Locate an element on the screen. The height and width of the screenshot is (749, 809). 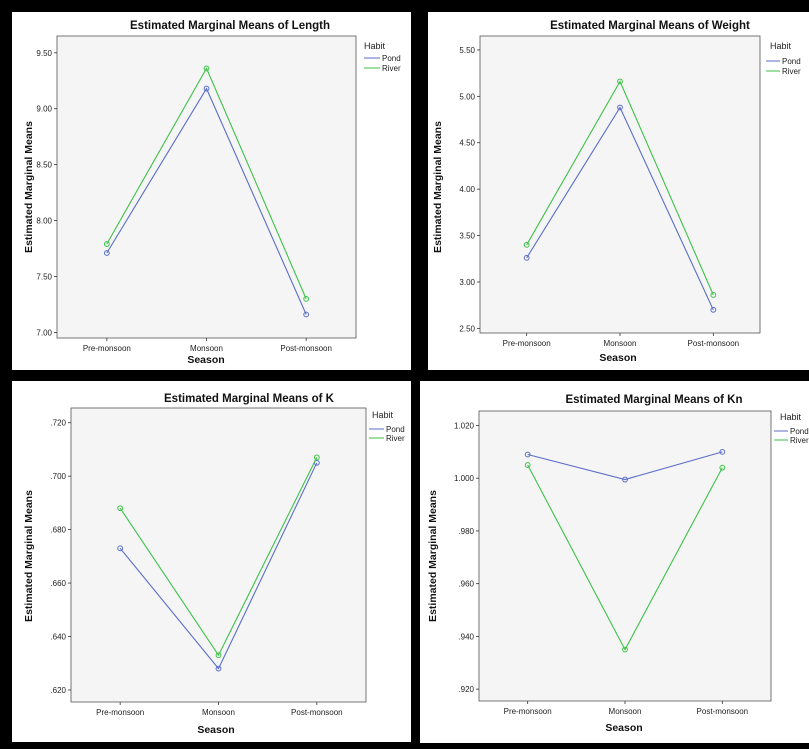
y-tick-label: .980 is located at coordinates (466, 531).